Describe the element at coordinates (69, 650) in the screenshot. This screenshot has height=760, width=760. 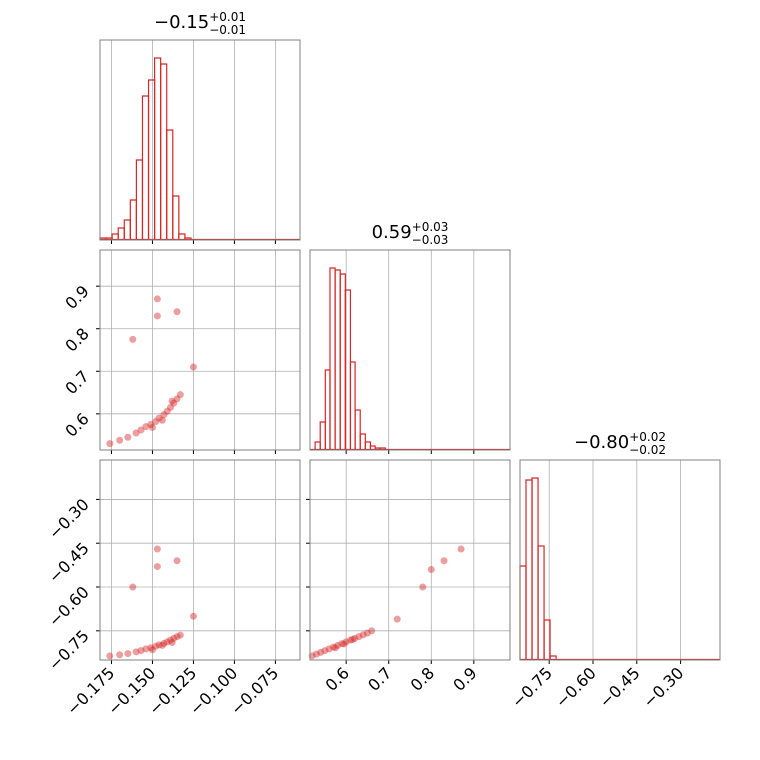
I see `y-tick-label: −0.75` at that location.